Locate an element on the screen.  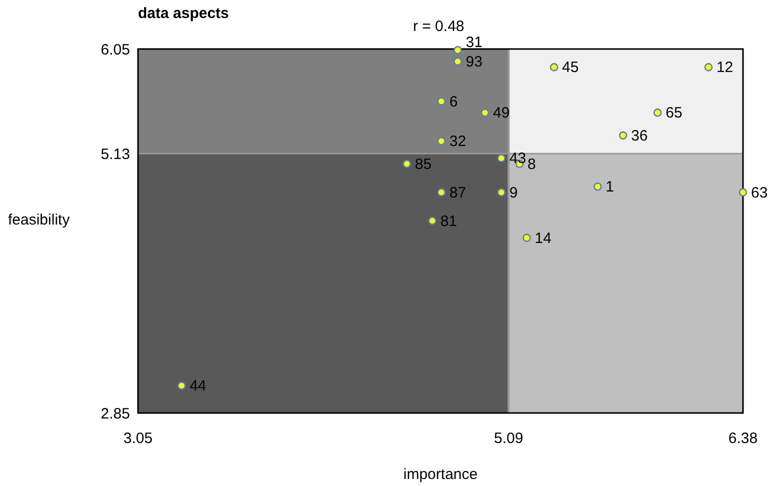
x-tick-label: 3.05 is located at coordinates (138, 438).